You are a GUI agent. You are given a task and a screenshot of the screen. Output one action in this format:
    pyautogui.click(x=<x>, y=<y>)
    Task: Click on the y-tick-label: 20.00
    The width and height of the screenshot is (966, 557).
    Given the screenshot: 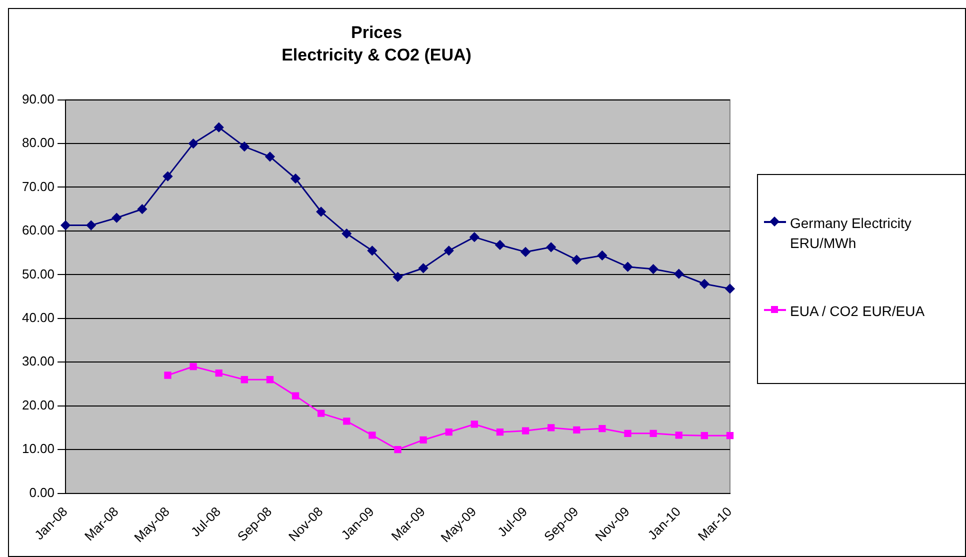 What is the action you would take?
    pyautogui.click(x=38, y=404)
    